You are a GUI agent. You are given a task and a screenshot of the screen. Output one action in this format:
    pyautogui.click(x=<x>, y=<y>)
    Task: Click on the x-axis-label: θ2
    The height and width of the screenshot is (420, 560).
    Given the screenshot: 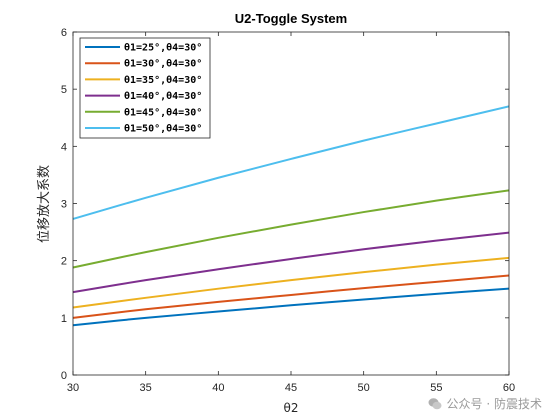 What is the action you would take?
    pyautogui.click(x=291, y=408)
    